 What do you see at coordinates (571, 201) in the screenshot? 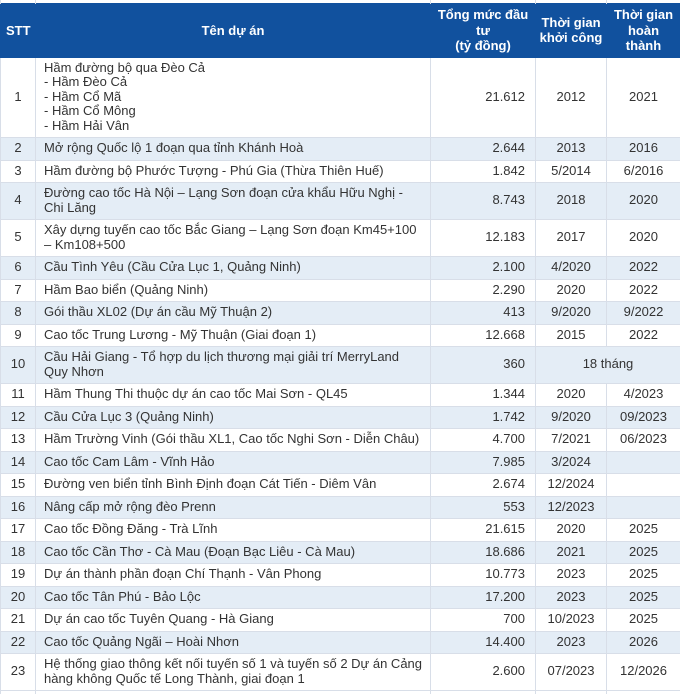
I see `start-date: 2018` at bounding box center [571, 201].